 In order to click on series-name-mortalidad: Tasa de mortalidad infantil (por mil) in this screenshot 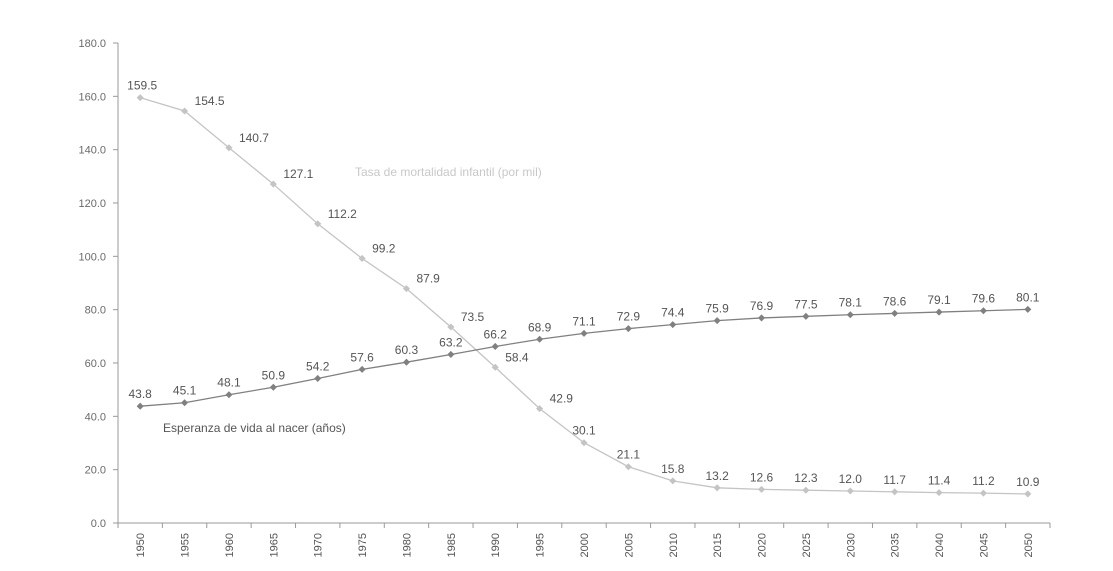, I will do `click(448, 172)`.